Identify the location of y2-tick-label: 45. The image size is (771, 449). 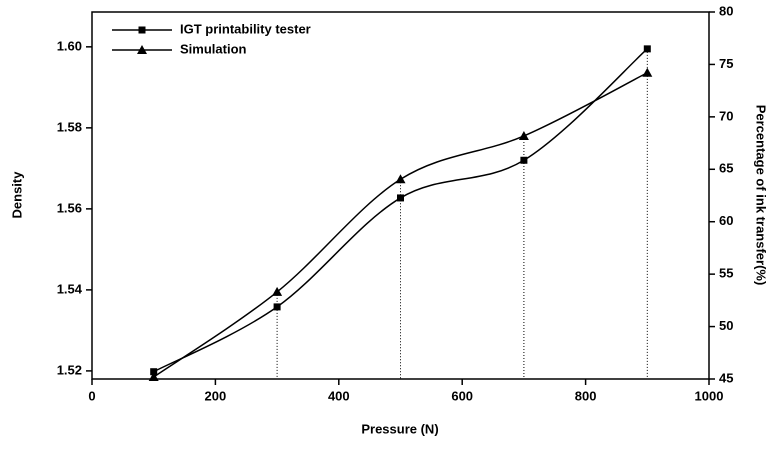
(726, 377).